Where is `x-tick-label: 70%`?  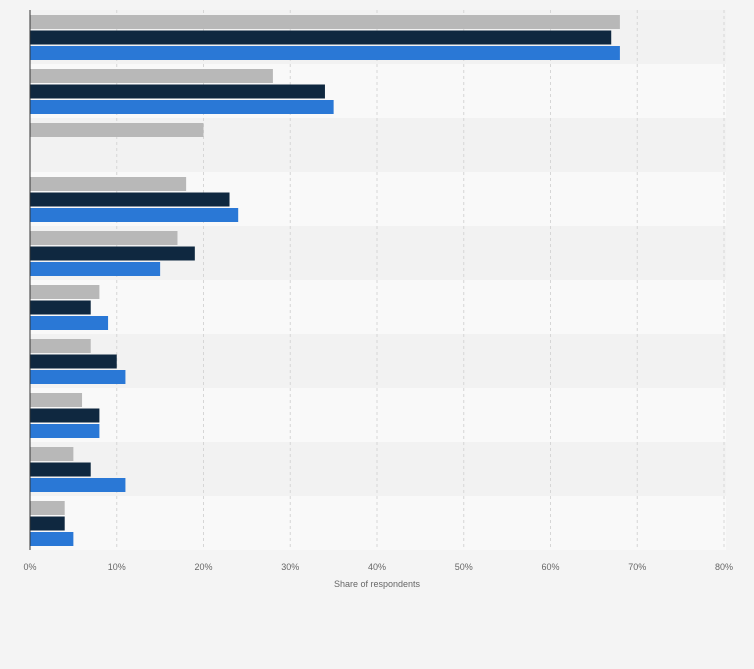 x-tick-label: 70% is located at coordinates (637, 567).